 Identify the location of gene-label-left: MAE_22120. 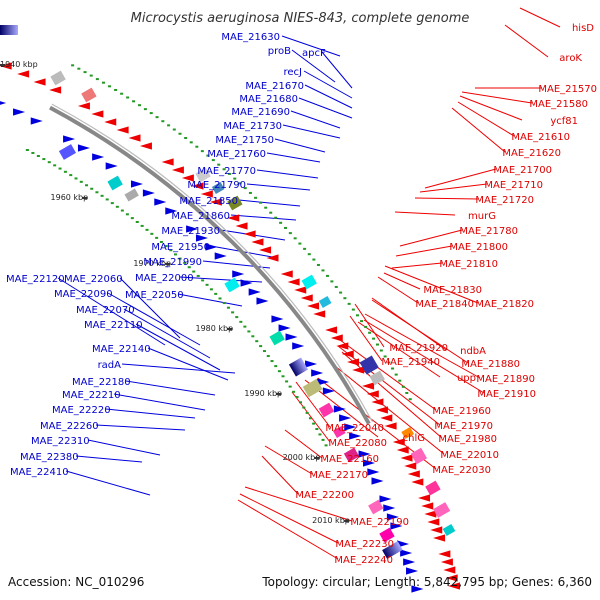
(35, 279).